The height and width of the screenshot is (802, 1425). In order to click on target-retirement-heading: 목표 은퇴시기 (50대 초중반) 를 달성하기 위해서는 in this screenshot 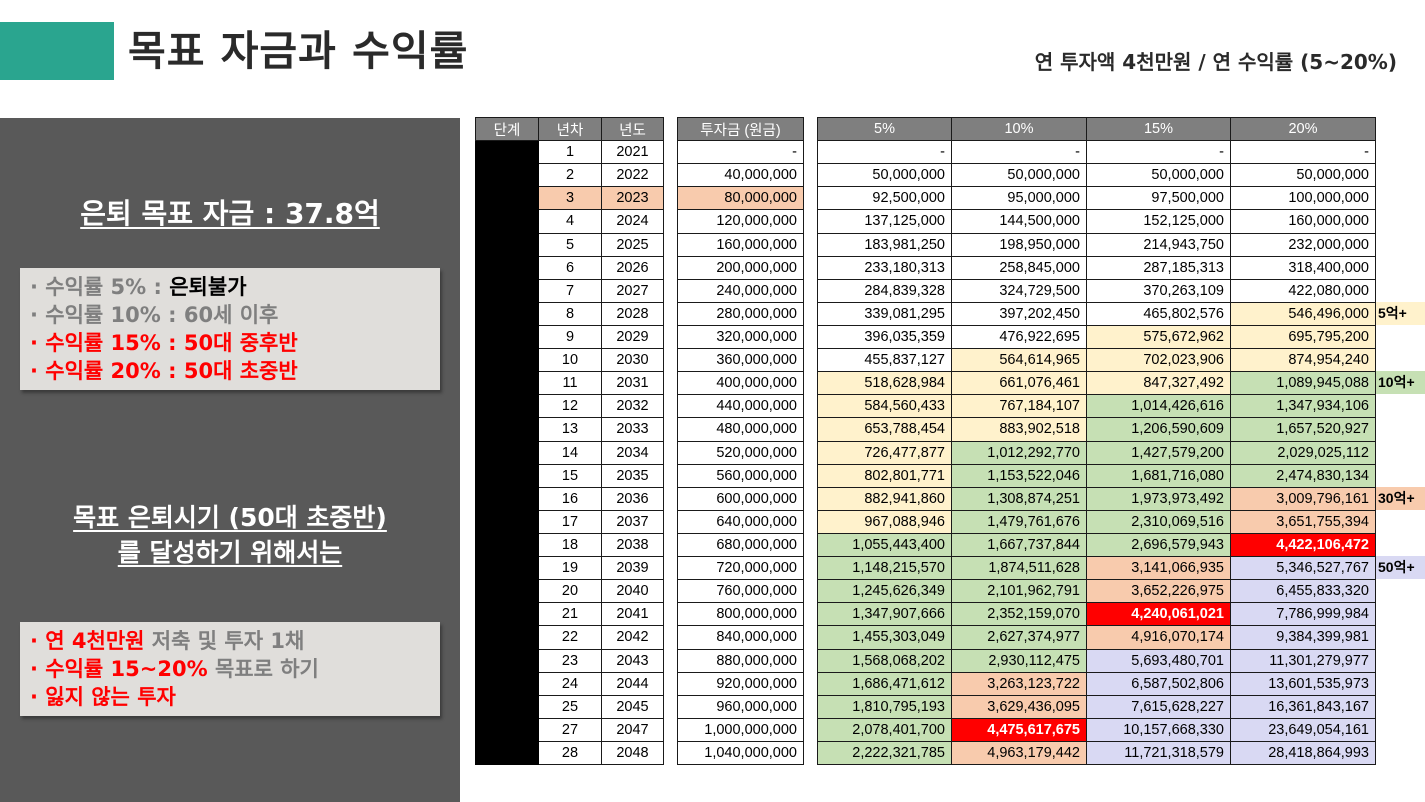, I will do `click(230, 535)`.